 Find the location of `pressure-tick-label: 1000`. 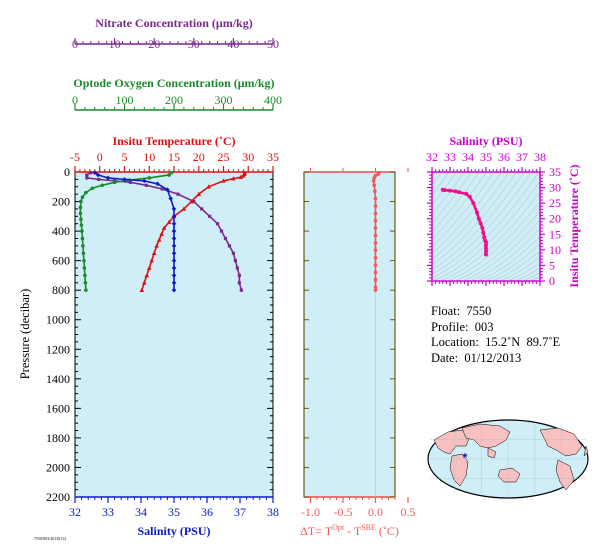

pressure-tick-label: 1000 is located at coordinates (58, 320).